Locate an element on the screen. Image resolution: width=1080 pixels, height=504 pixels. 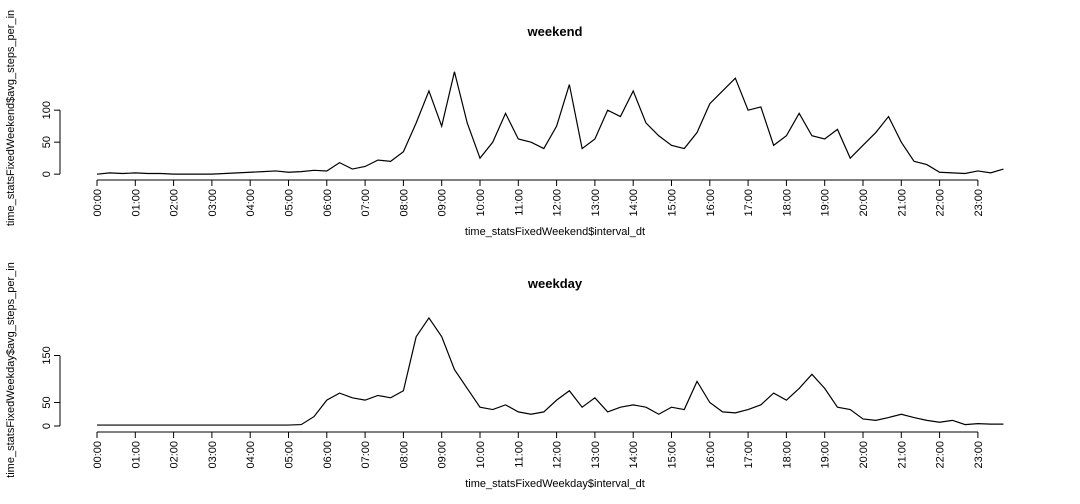
x-axis-label: time_statsFixedWeekday$interval_dt is located at coordinates (555, 484).